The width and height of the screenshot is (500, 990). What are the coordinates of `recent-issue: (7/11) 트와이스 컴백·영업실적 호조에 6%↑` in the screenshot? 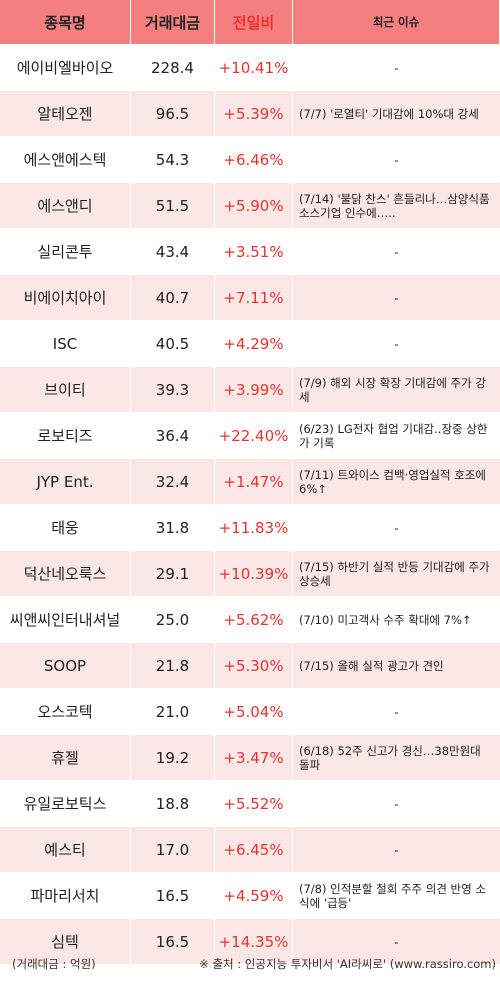 It's located at (396, 481).